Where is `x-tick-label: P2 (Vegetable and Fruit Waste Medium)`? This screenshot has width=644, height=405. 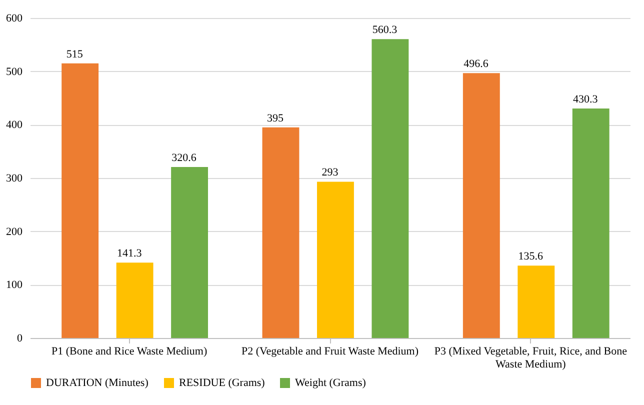 x-tick-label: P2 (Vegetable and Fruit Waste Medium) is located at coordinates (330, 352).